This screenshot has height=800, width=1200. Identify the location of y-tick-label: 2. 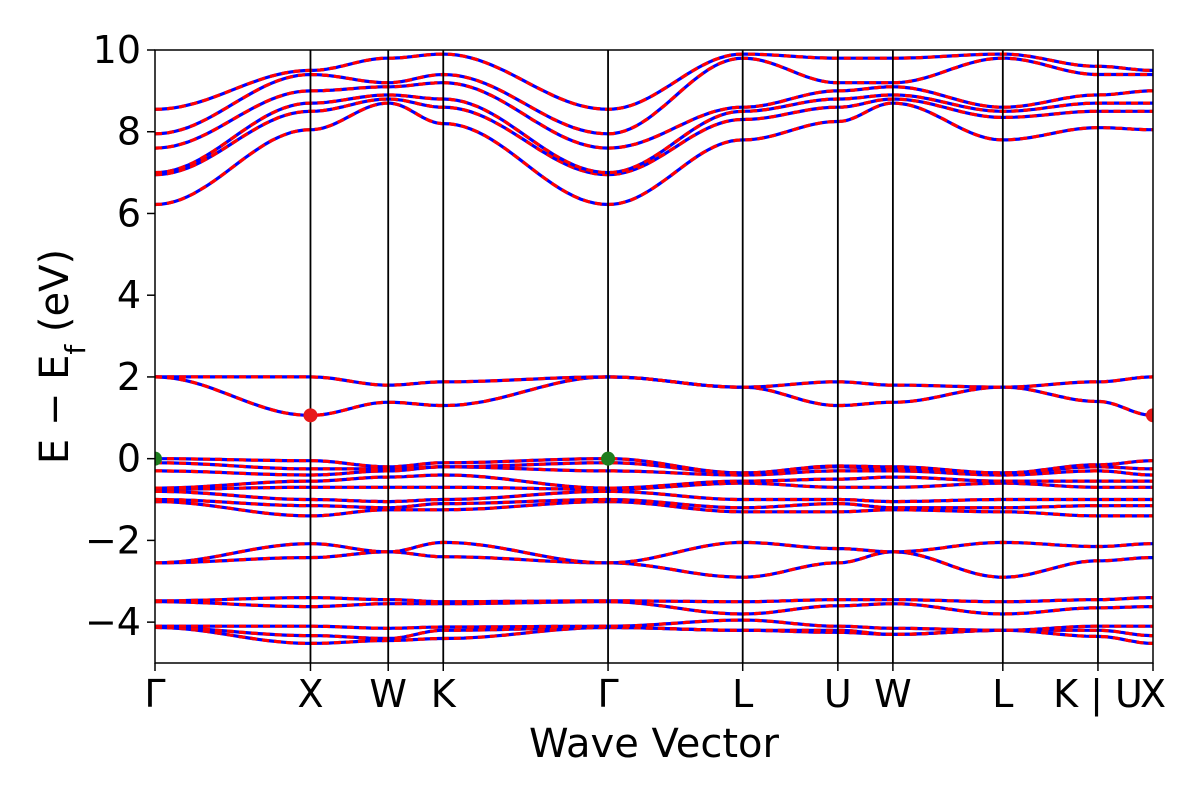
(129, 377).